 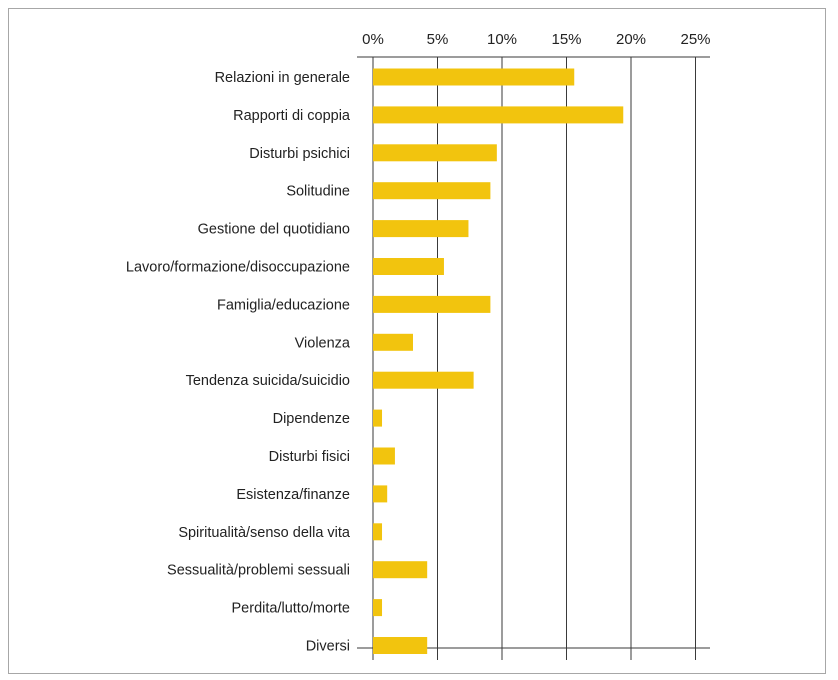 What do you see at coordinates (238, 268) in the screenshot?
I see `category-label: Lavoro/formazione/disoccupazione` at bounding box center [238, 268].